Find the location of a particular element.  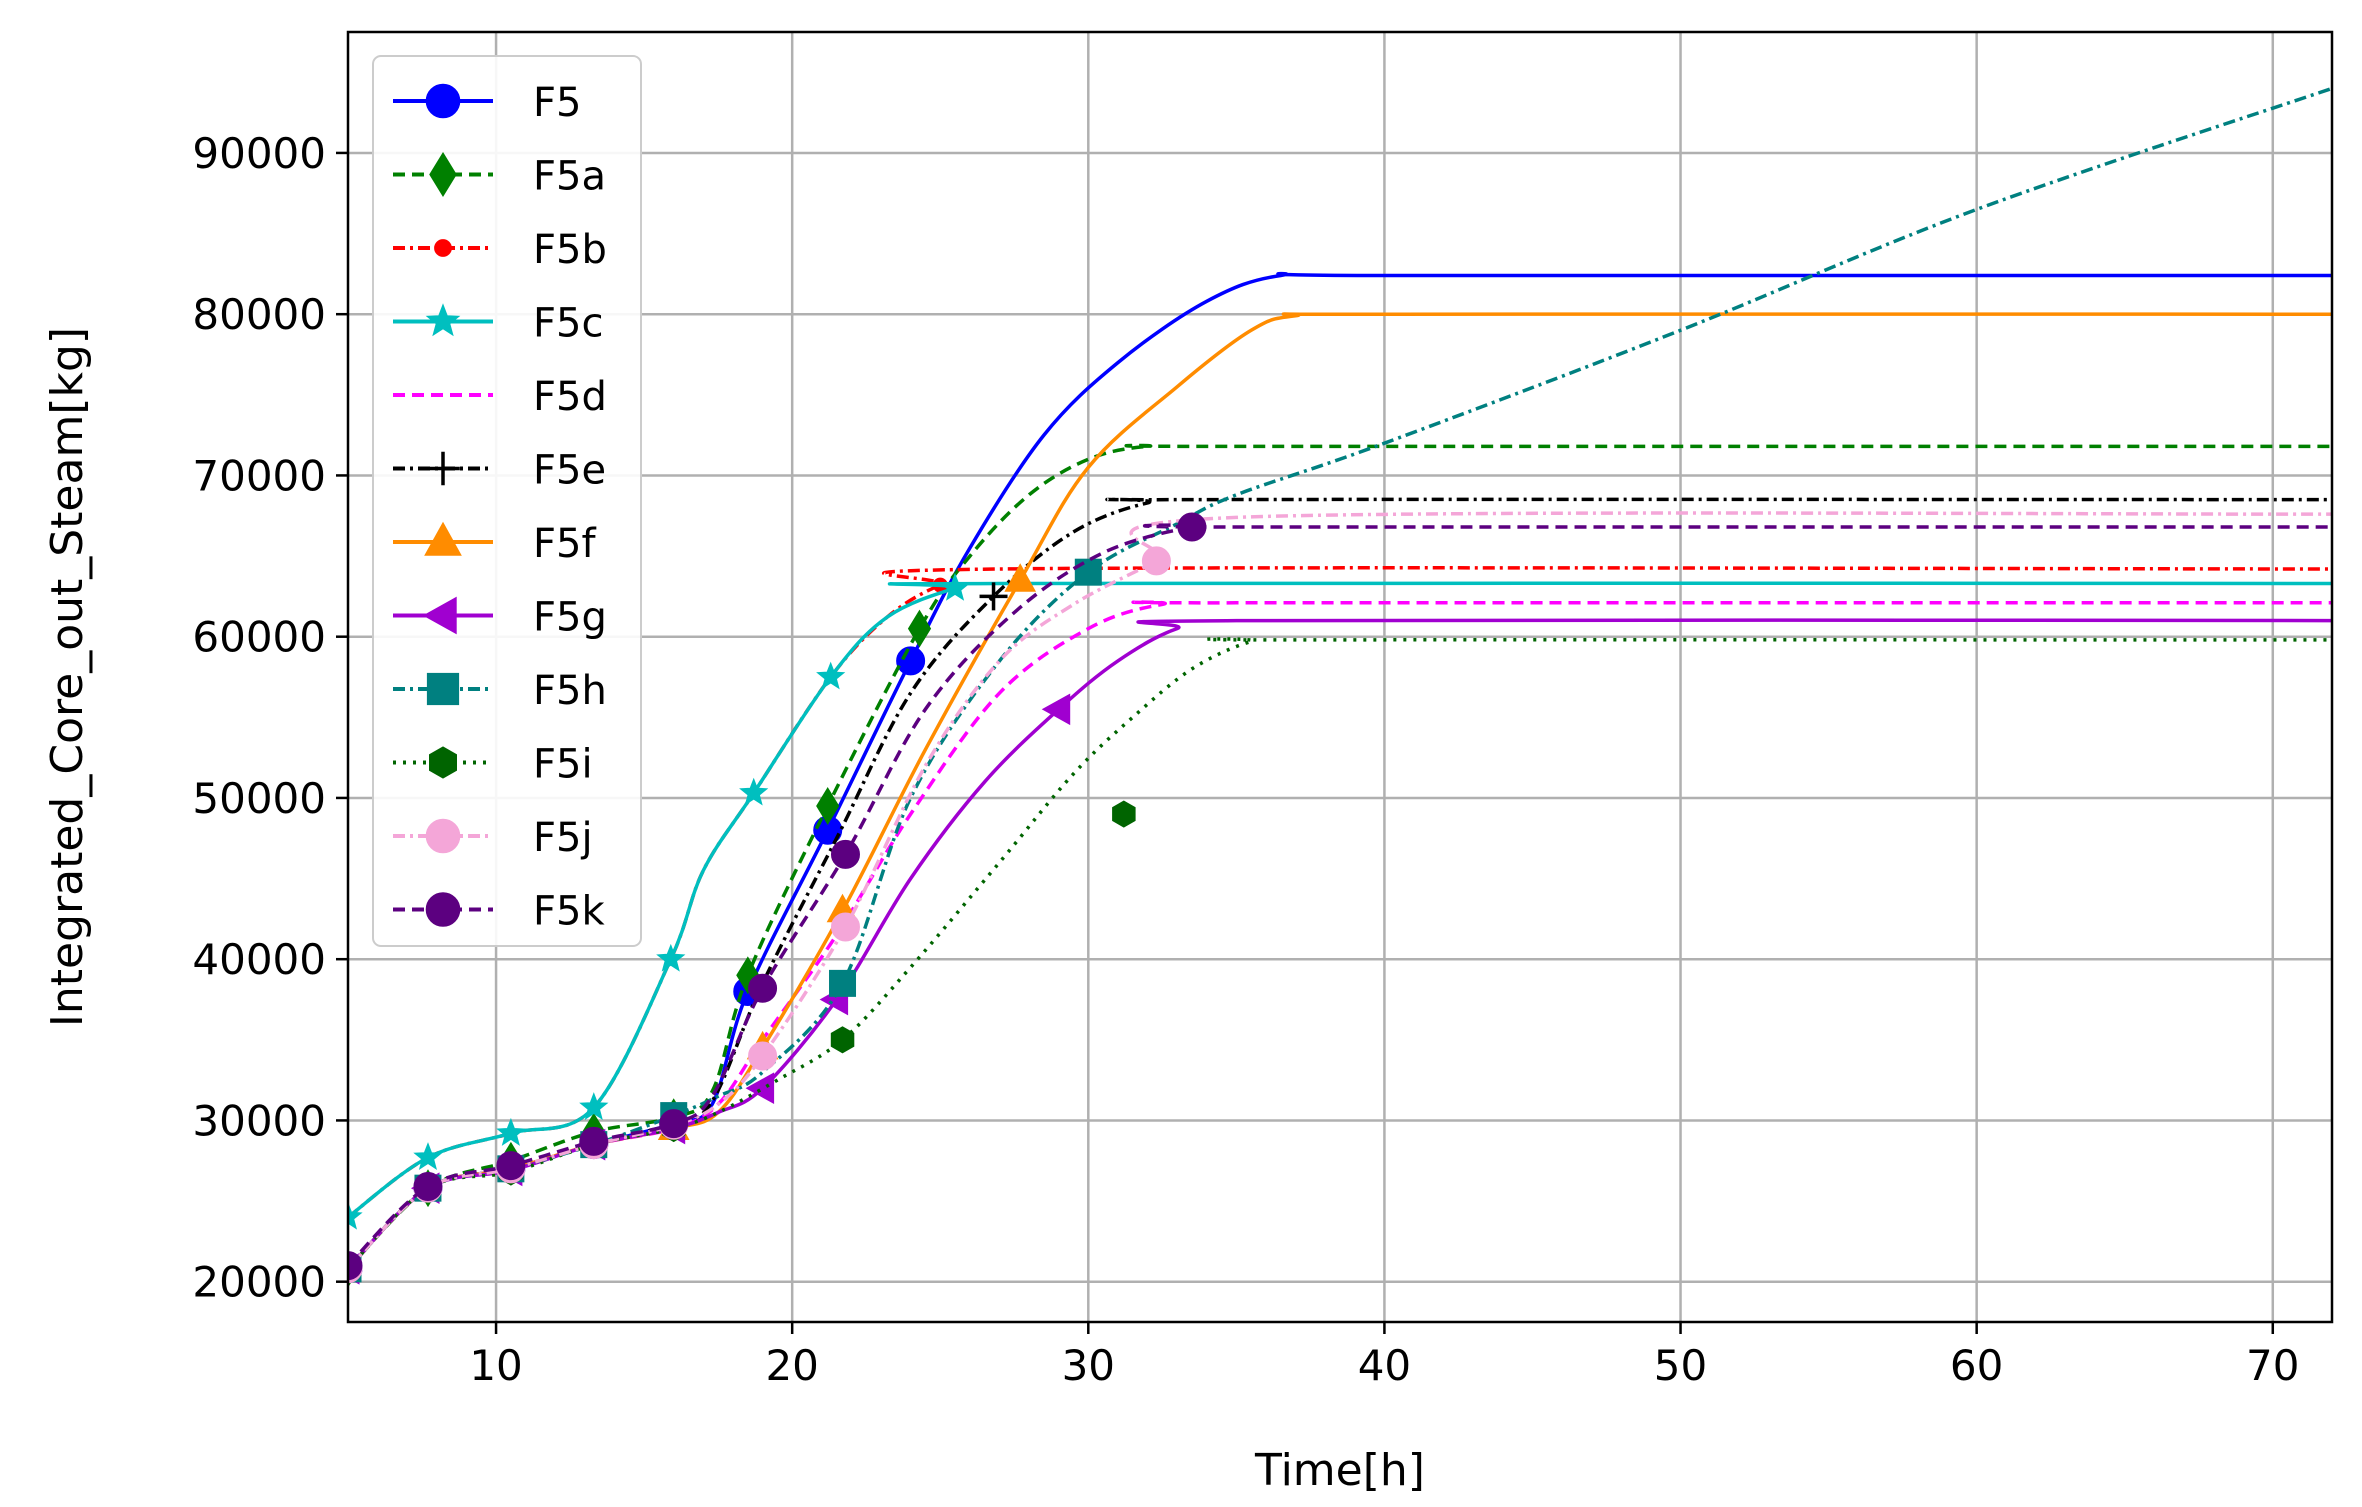

legend-label-f5d: F5d is located at coordinates (570, 397).